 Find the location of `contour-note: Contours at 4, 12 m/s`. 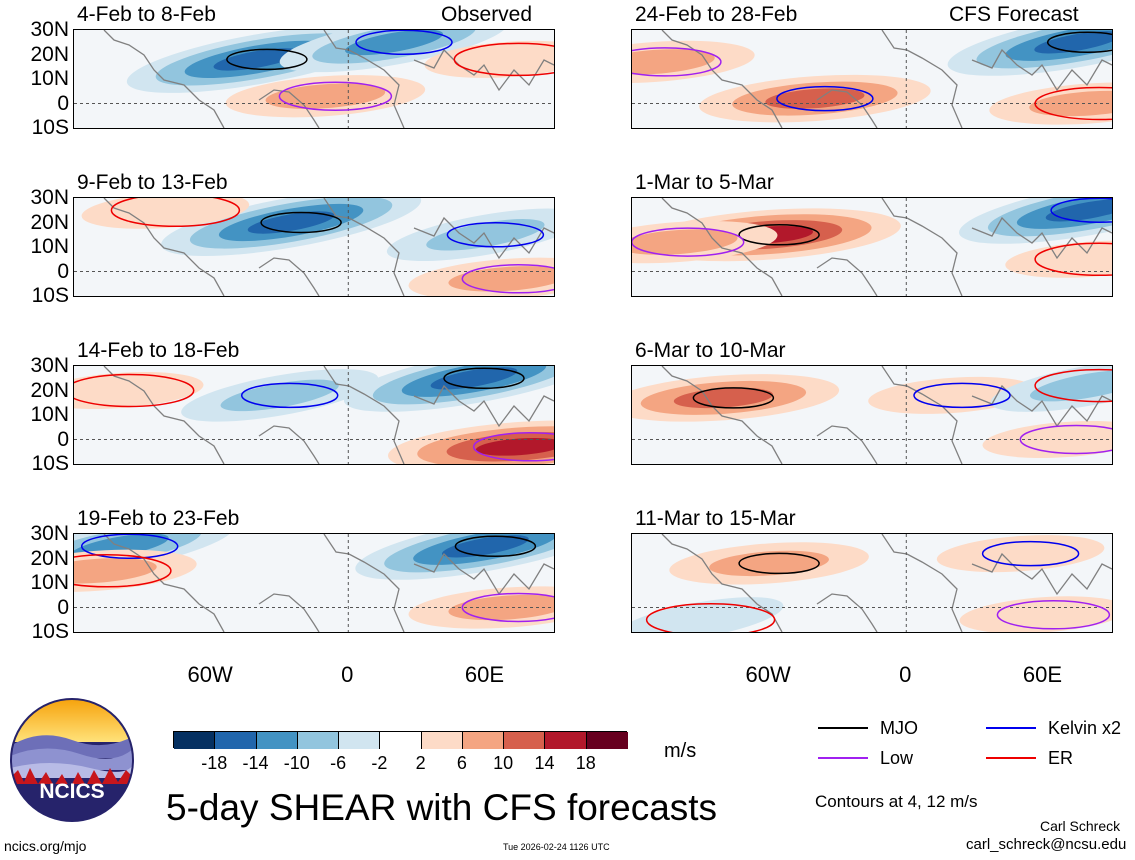

contour-note: Contours at 4, 12 m/s is located at coordinates (896, 801).